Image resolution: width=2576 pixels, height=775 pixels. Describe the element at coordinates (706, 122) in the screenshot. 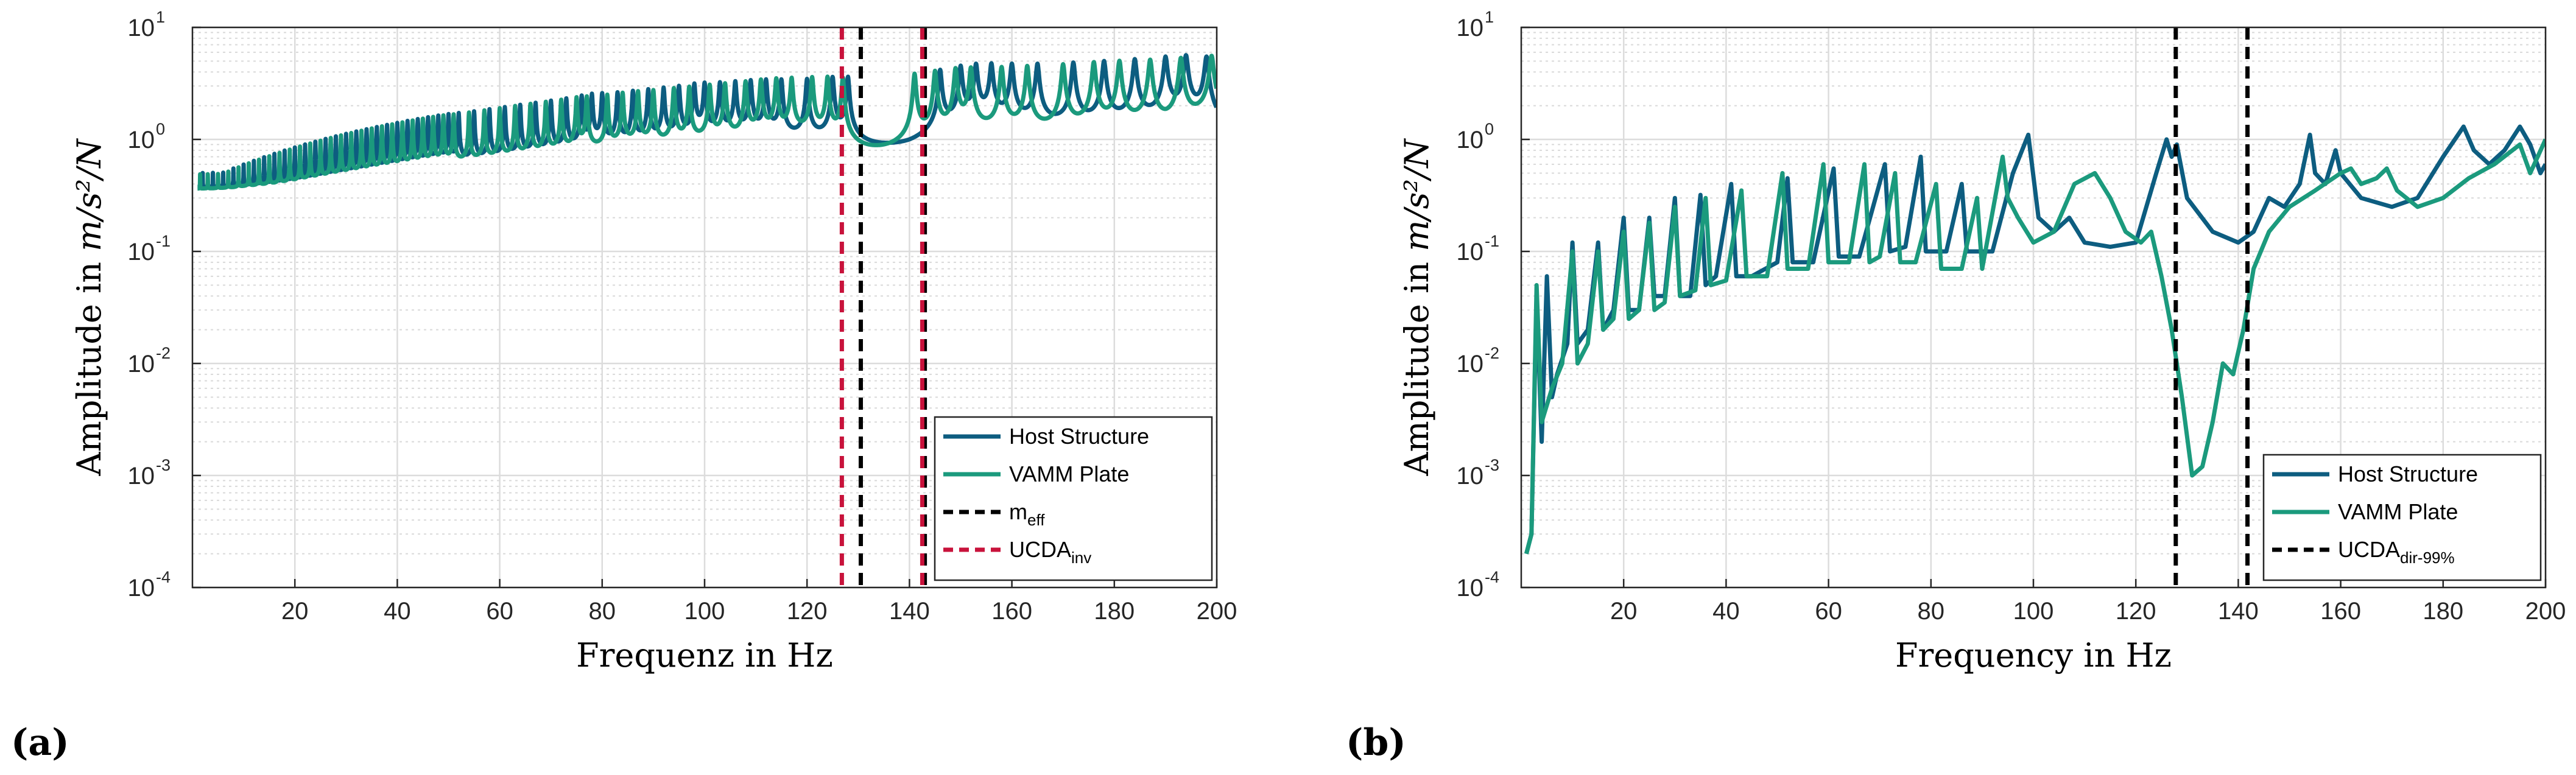

I see `series-line-vamm-plate` at that location.